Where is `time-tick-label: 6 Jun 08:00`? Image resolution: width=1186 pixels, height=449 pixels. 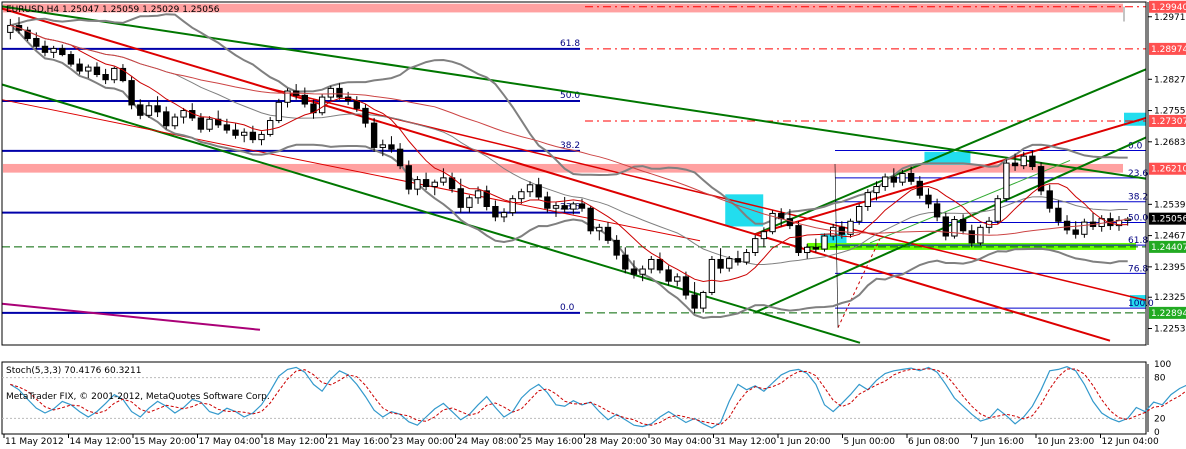 time-tick-label: 6 Jun 08:00 is located at coordinates (934, 442).